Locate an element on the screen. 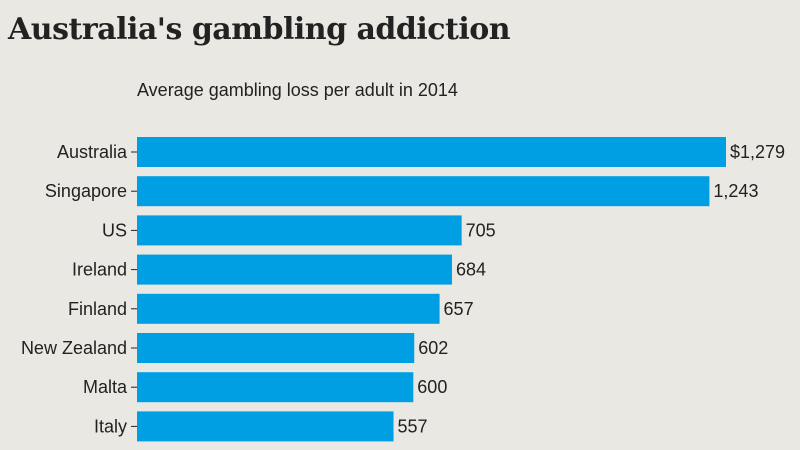 The height and width of the screenshot is (450, 800). bar-row: Finland 657 is located at coordinates (271, 308).